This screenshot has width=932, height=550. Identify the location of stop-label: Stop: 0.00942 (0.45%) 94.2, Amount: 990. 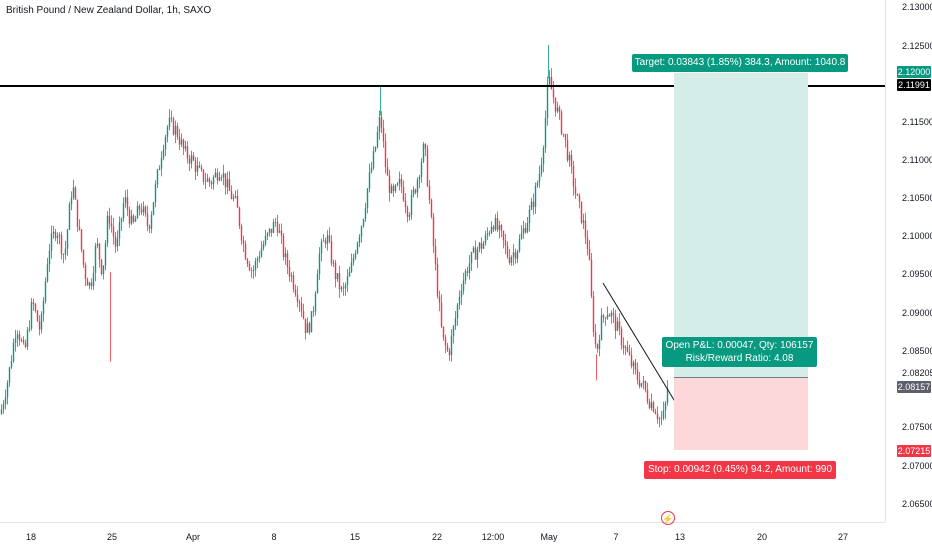
(740, 470).